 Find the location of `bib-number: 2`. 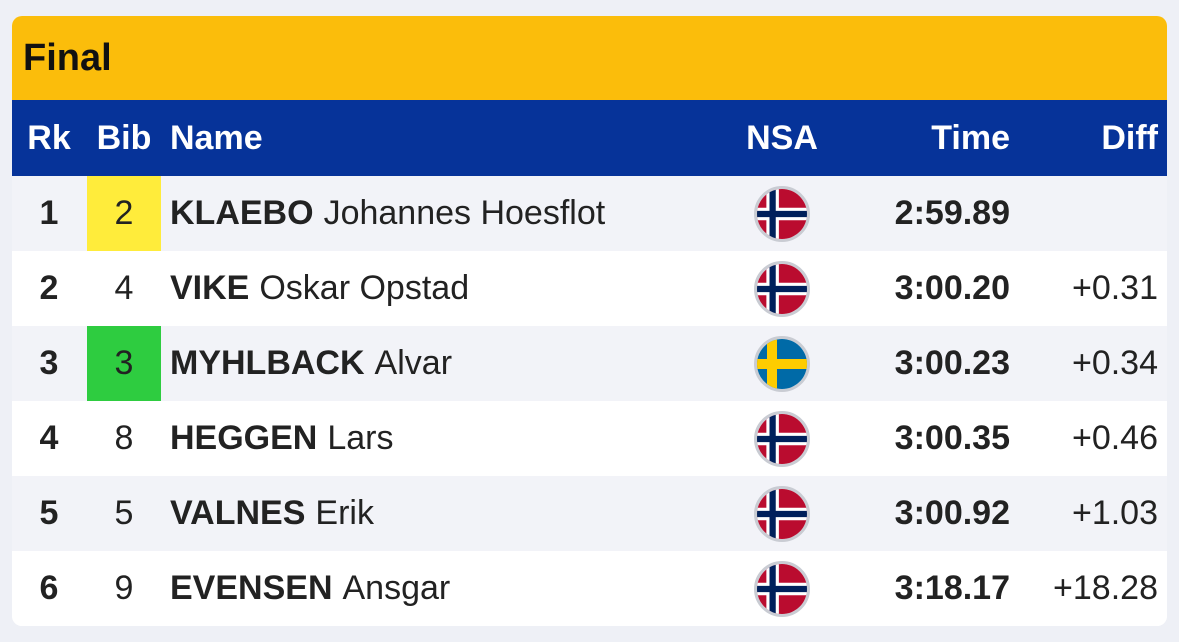

bib-number: 2 is located at coordinates (124, 213).